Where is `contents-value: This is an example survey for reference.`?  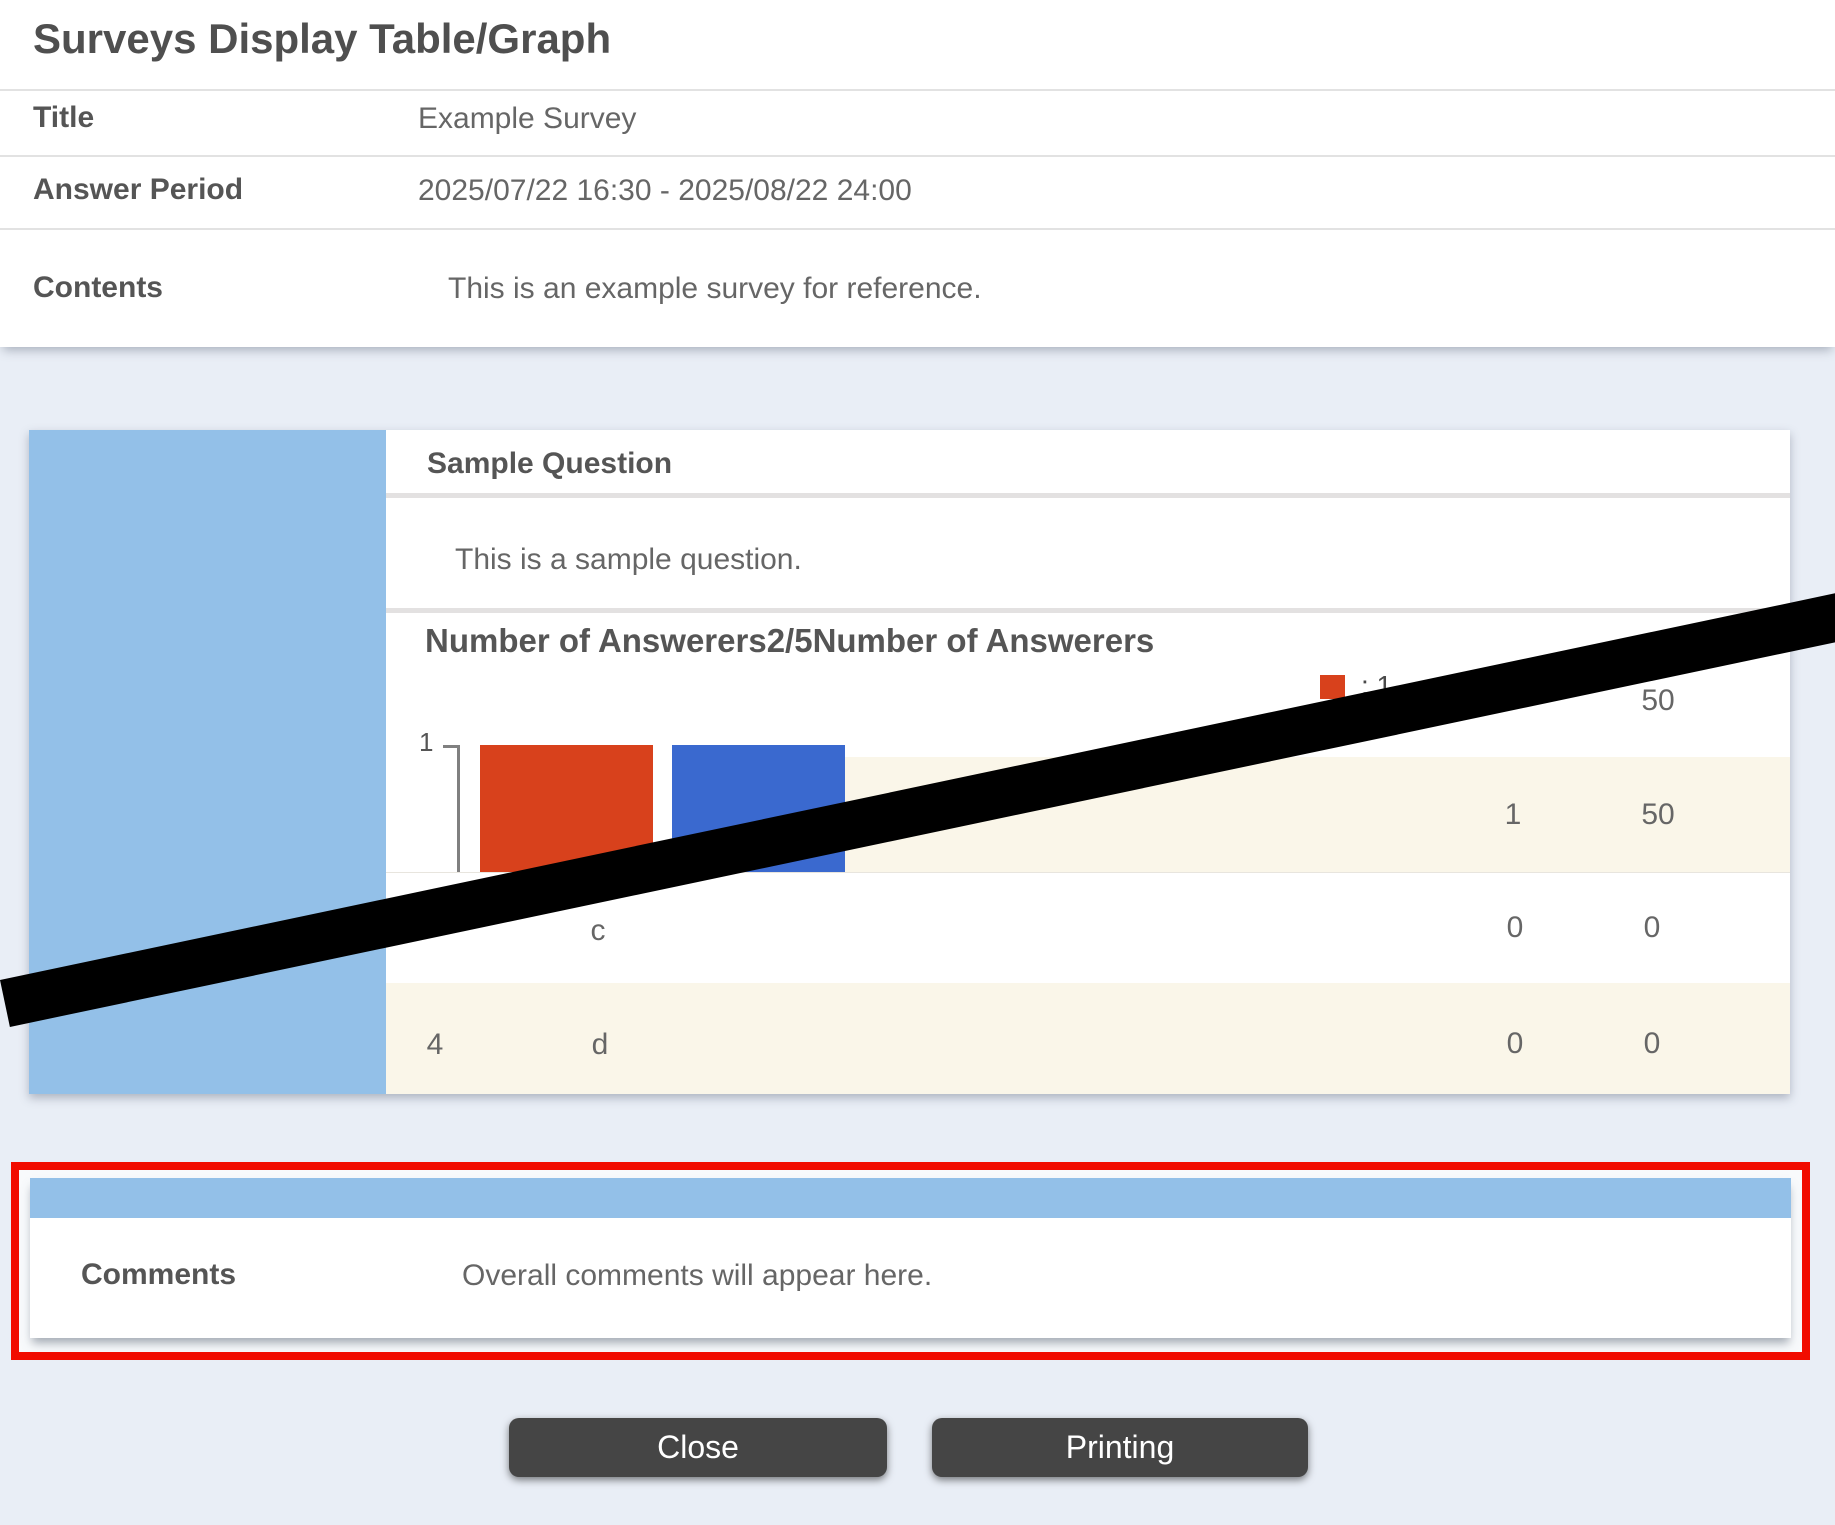
contents-value: This is an example survey for reference. is located at coordinates (715, 288).